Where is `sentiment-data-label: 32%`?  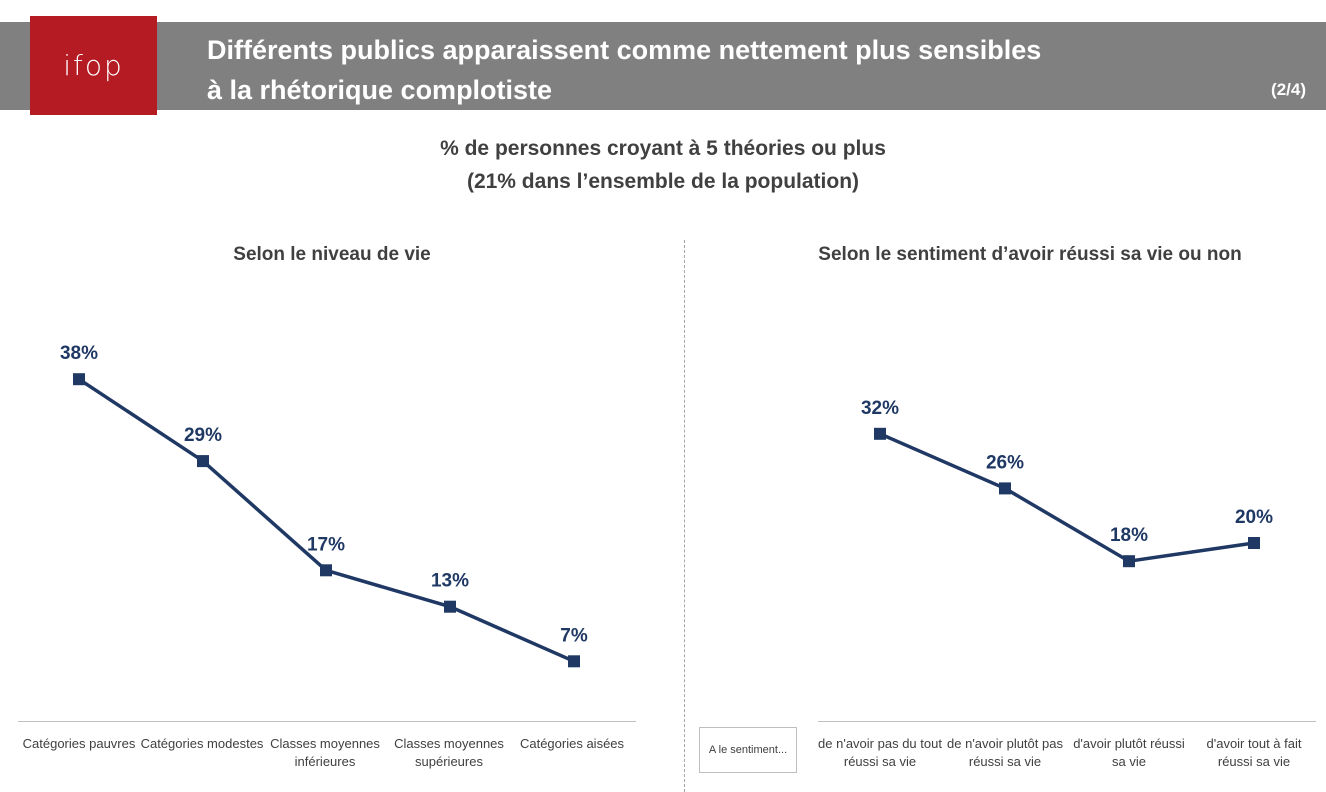
sentiment-data-label: 32% is located at coordinates (880, 408).